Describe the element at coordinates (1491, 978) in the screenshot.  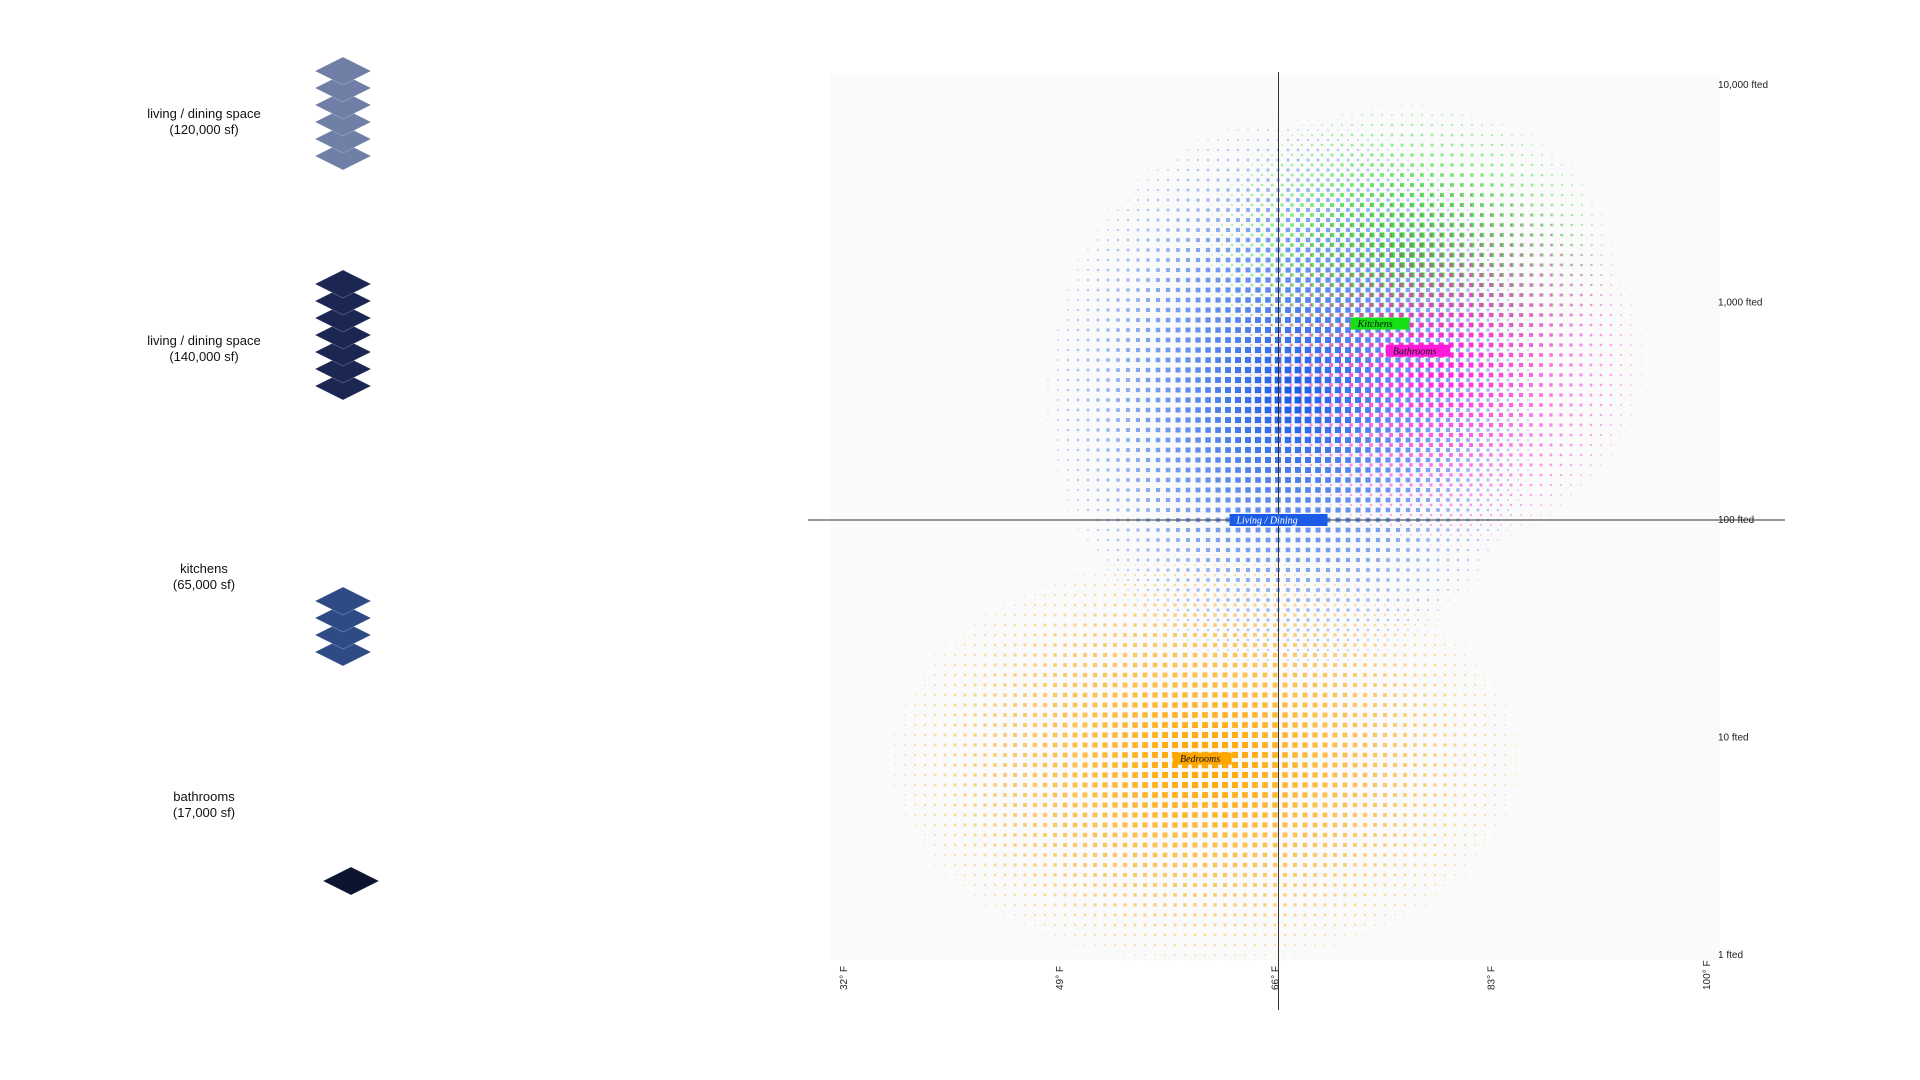
I see `x-tick-label: 83° F` at that location.